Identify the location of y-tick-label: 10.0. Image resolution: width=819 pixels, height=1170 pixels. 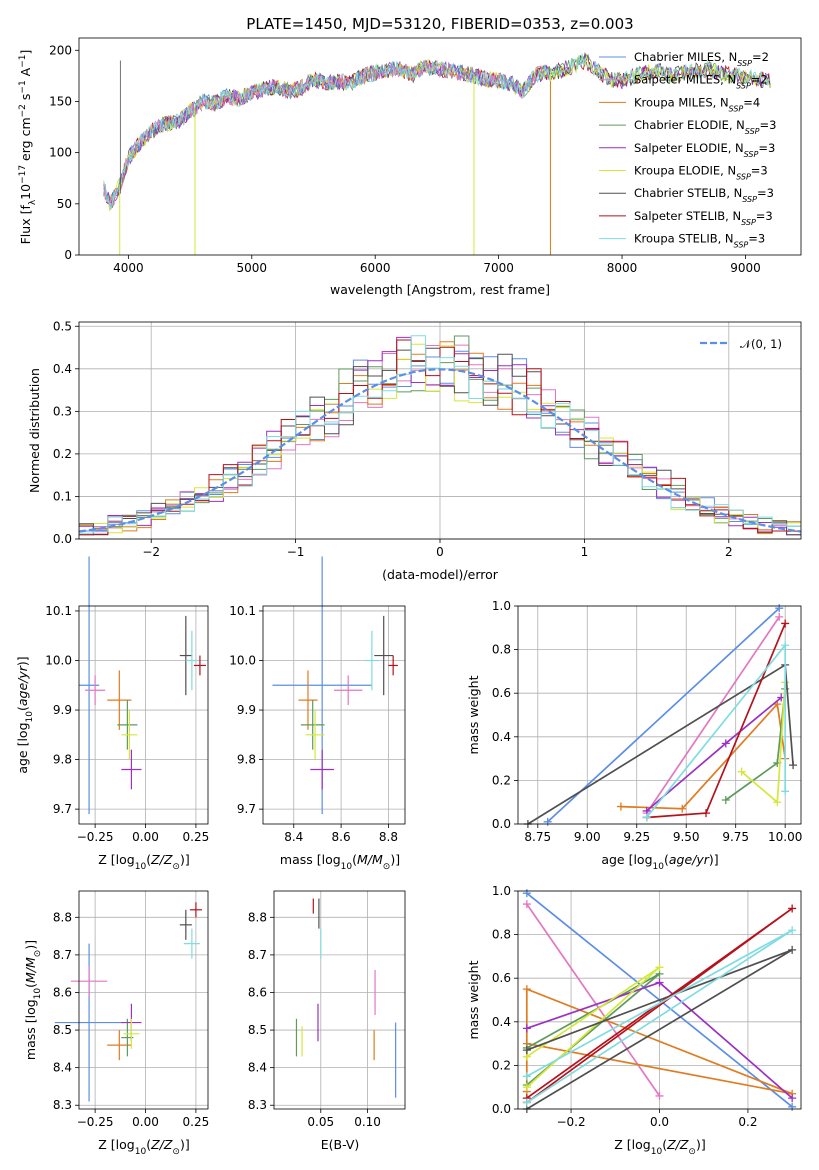
(58, 661).